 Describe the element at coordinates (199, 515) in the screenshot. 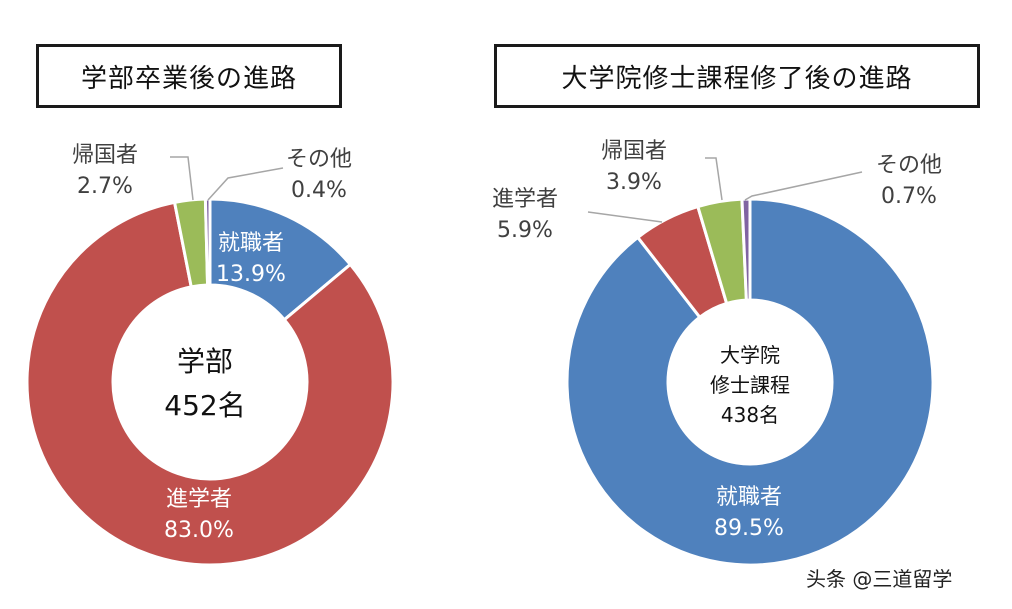

I see `label-further-study-undergrad: 進学者 83.0%` at that location.